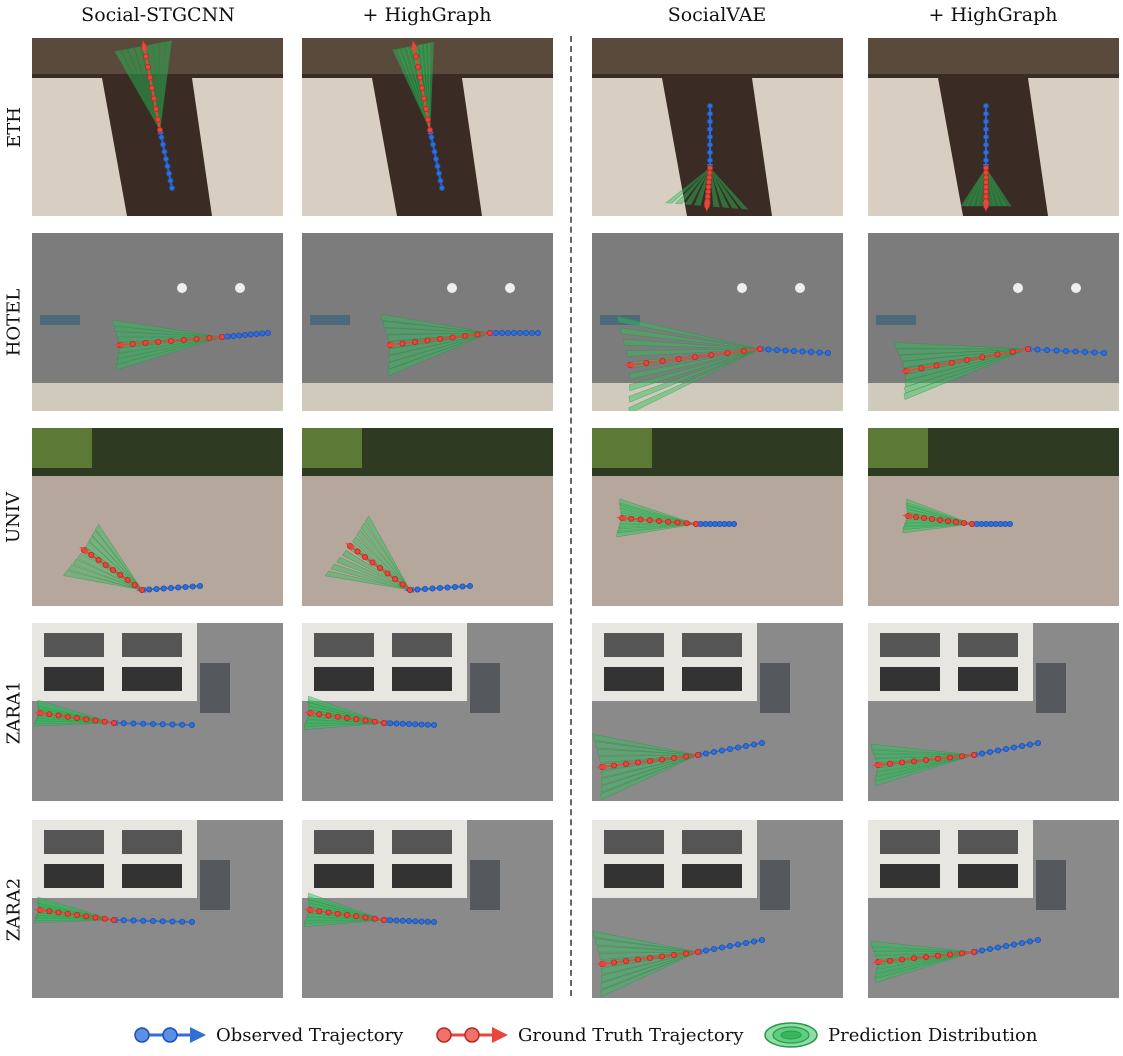 The width and height of the screenshot is (1123, 1056). Describe the element at coordinates (896, 320) in the screenshot. I see `bench` at that location.